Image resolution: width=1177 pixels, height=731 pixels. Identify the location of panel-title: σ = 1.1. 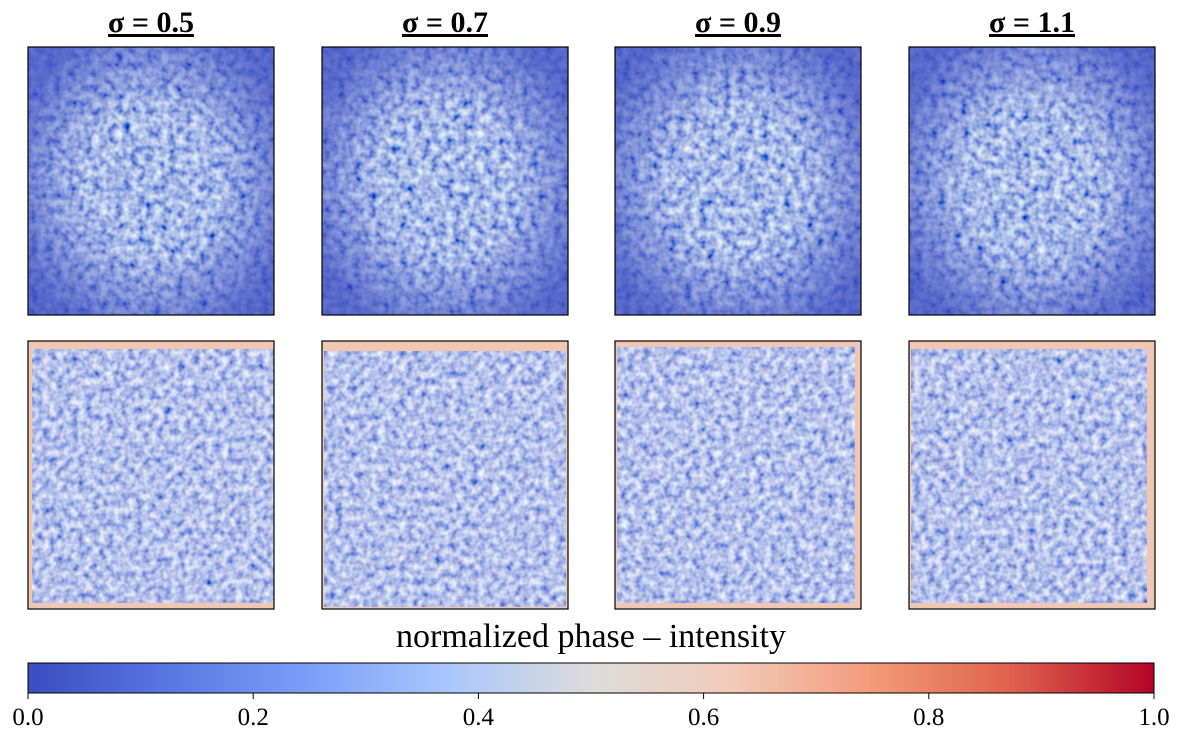
(1032, 22).